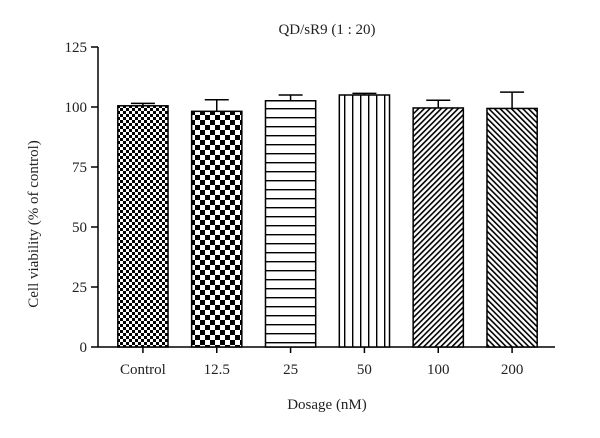 The height and width of the screenshot is (438, 600). What do you see at coordinates (143, 370) in the screenshot?
I see `x-tick-label: Control` at bounding box center [143, 370].